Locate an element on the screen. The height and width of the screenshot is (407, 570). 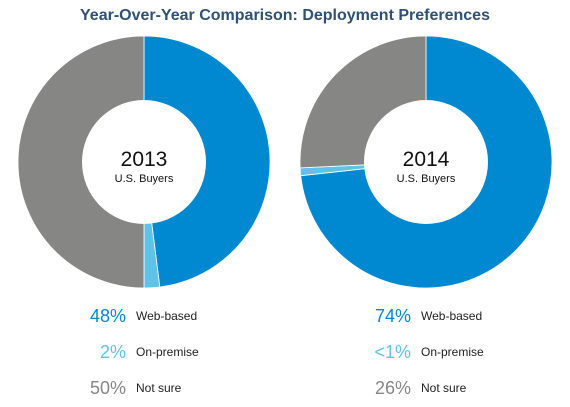
legend-item-not-sure: 50% Not sure is located at coordinates (170, 388).